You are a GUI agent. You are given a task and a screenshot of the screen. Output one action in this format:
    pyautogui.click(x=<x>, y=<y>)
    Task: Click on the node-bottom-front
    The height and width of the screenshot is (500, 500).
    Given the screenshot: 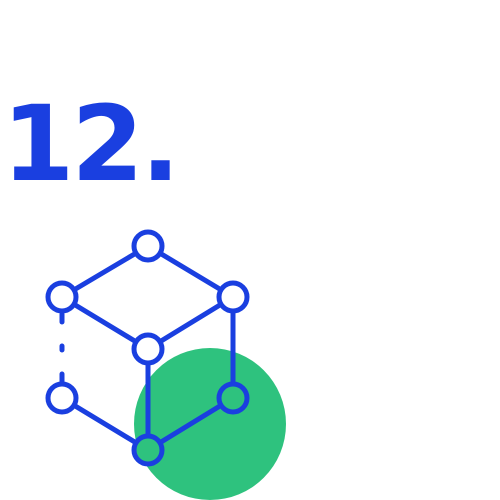 What is the action you would take?
    pyautogui.click(x=148, y=450)
    